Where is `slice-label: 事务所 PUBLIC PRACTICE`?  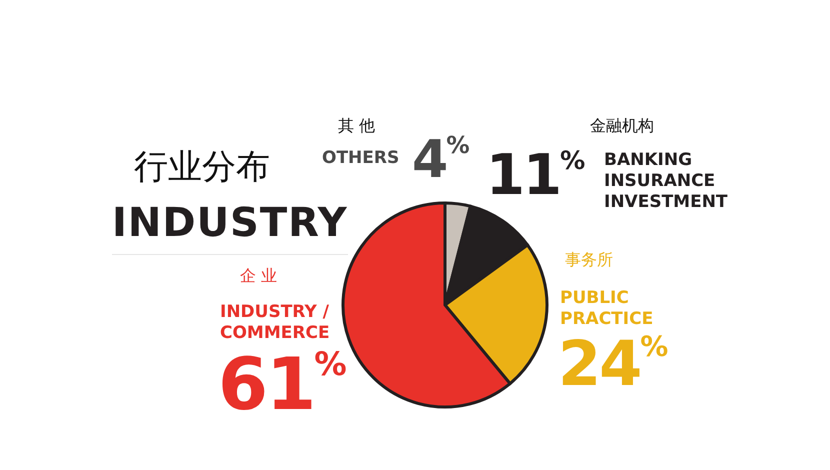
slice-label: 事务所 PUBLIC PRACTICE is located at coordinates (607, 290).